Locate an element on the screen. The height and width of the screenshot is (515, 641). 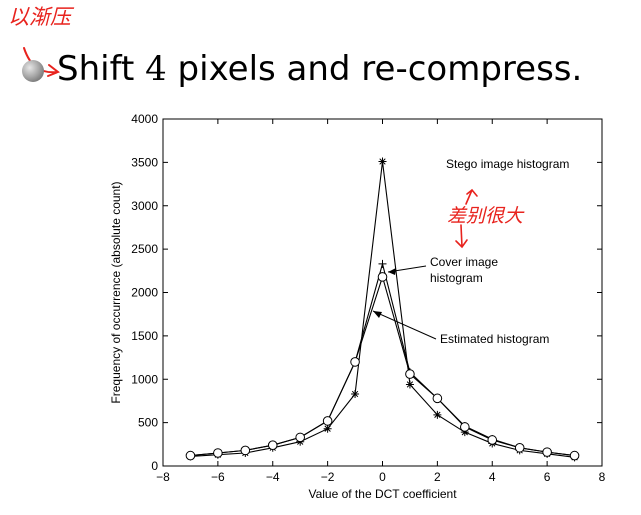
y-axis-label: Frequency of occurrence (absolute count) is located at coordinates (116, 292).